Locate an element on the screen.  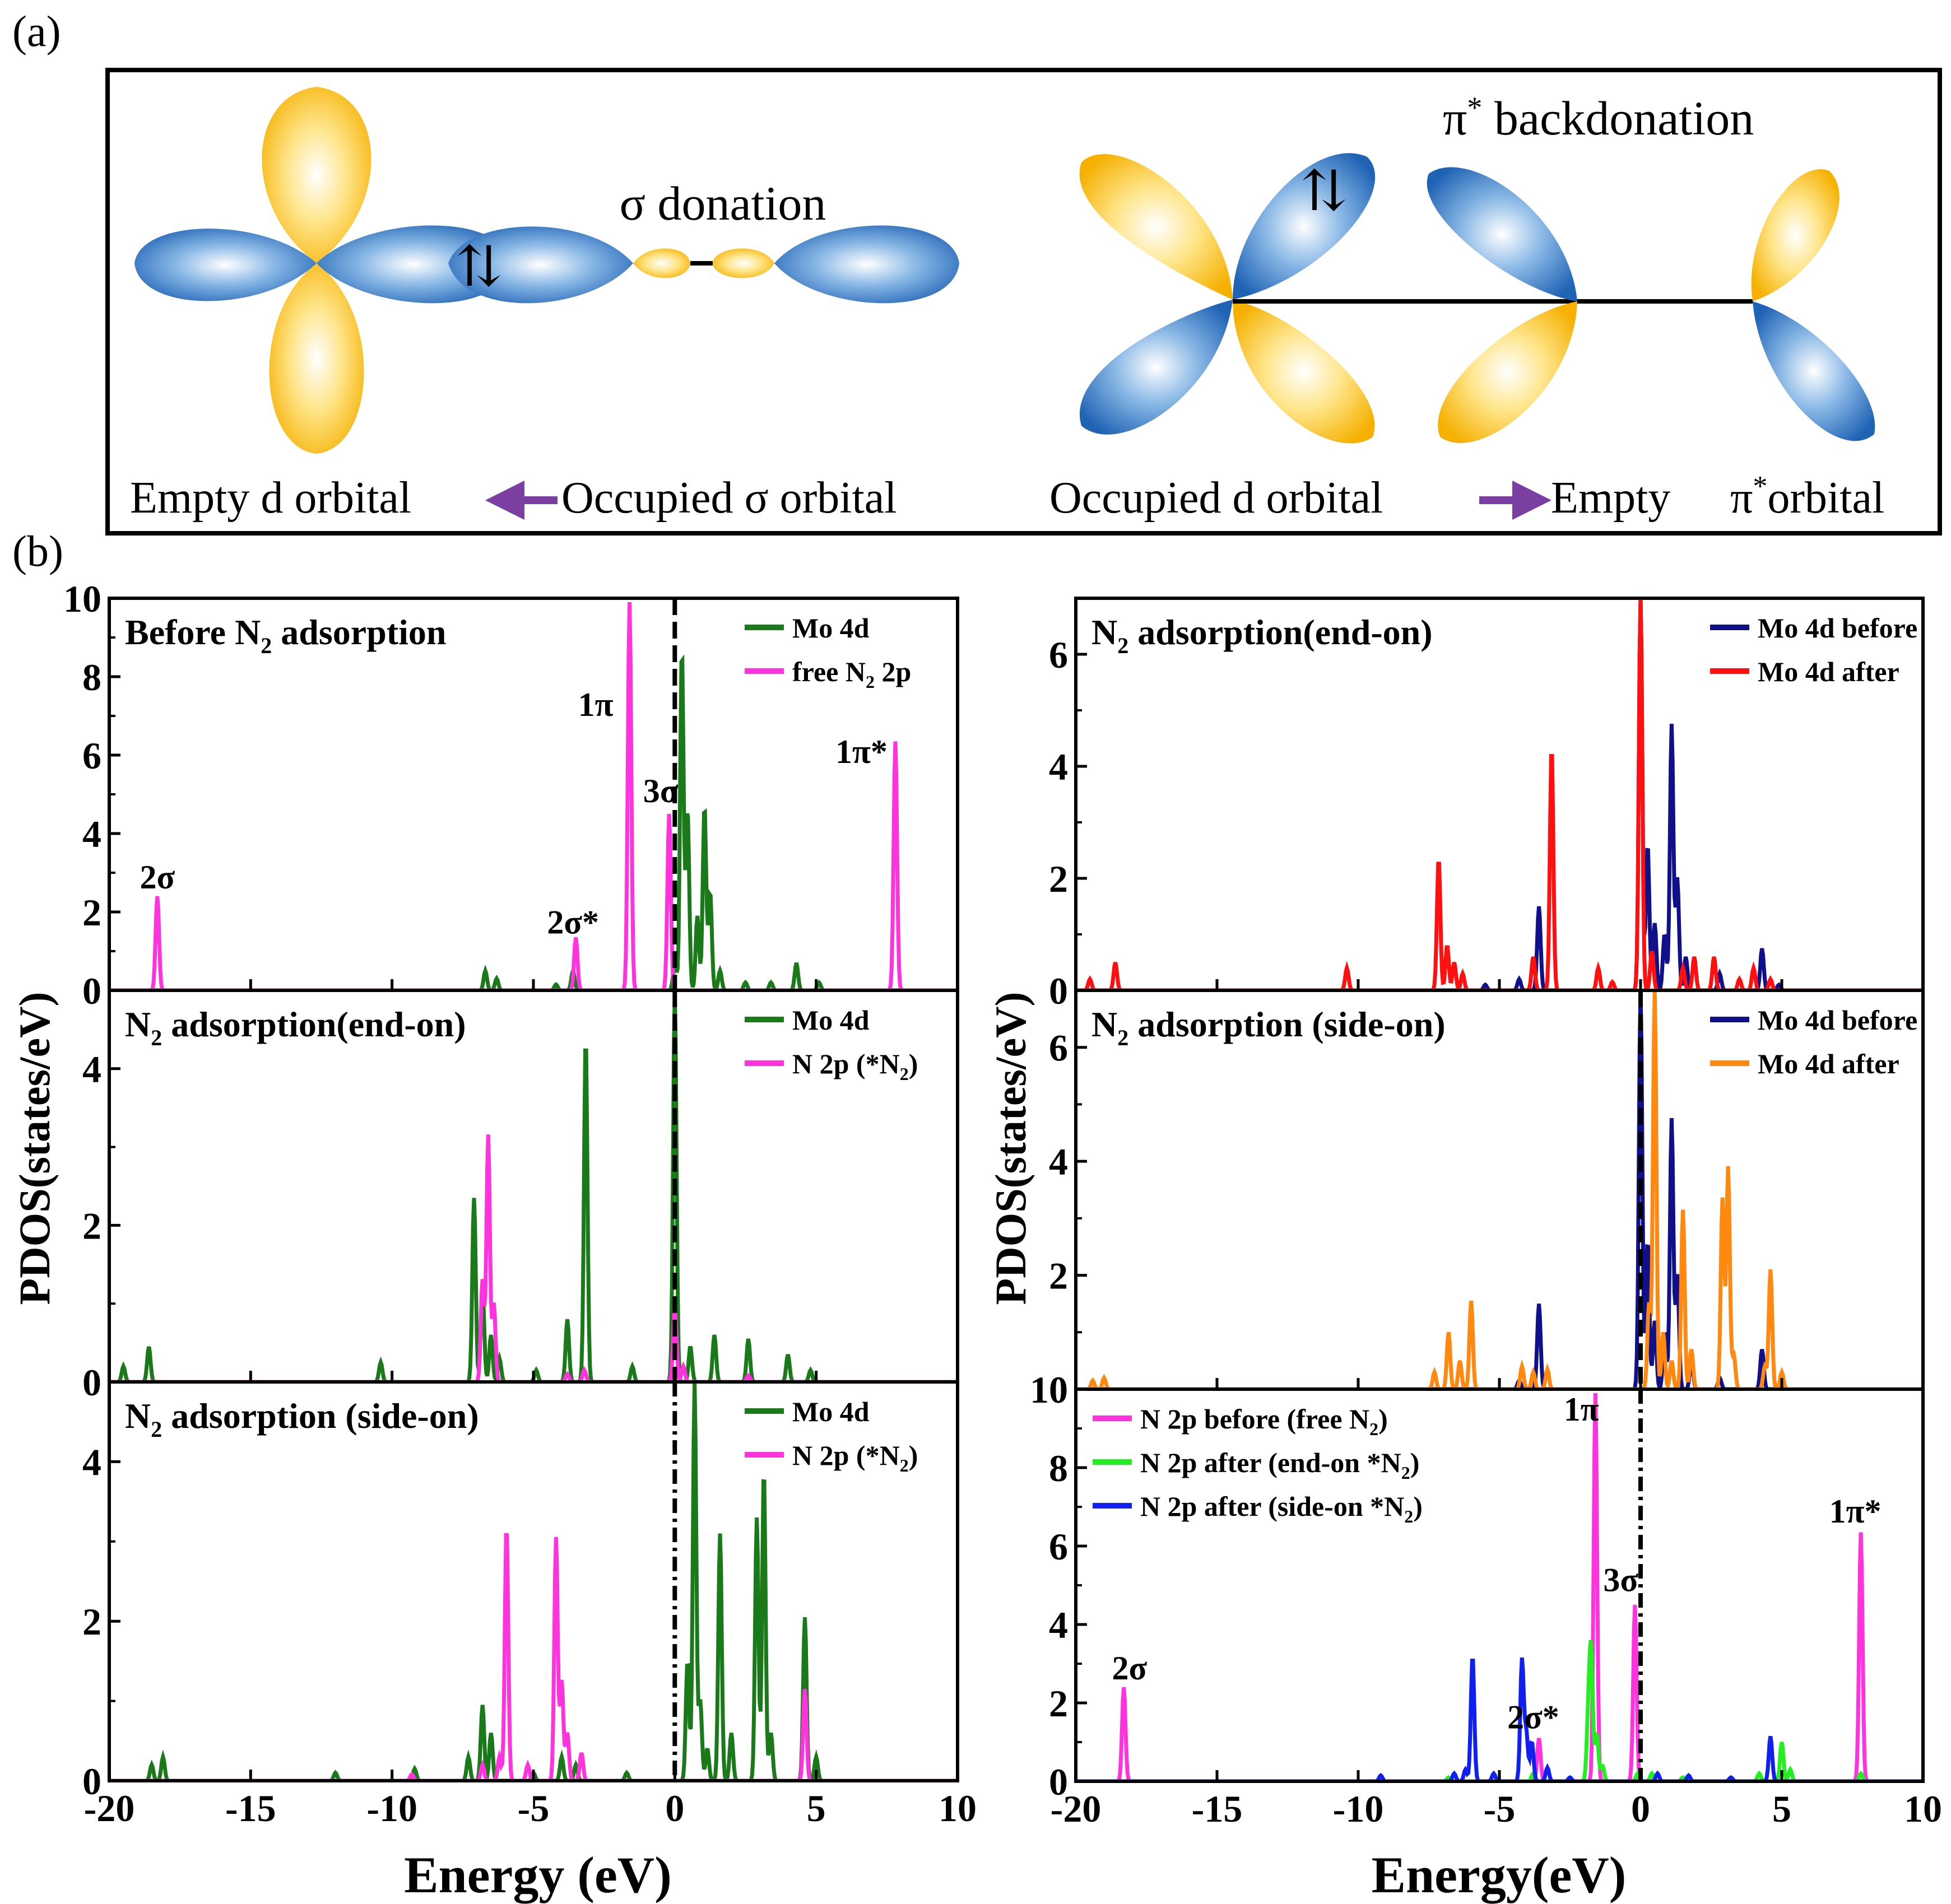
legend-text: free N is located at coordinates (829, 672).